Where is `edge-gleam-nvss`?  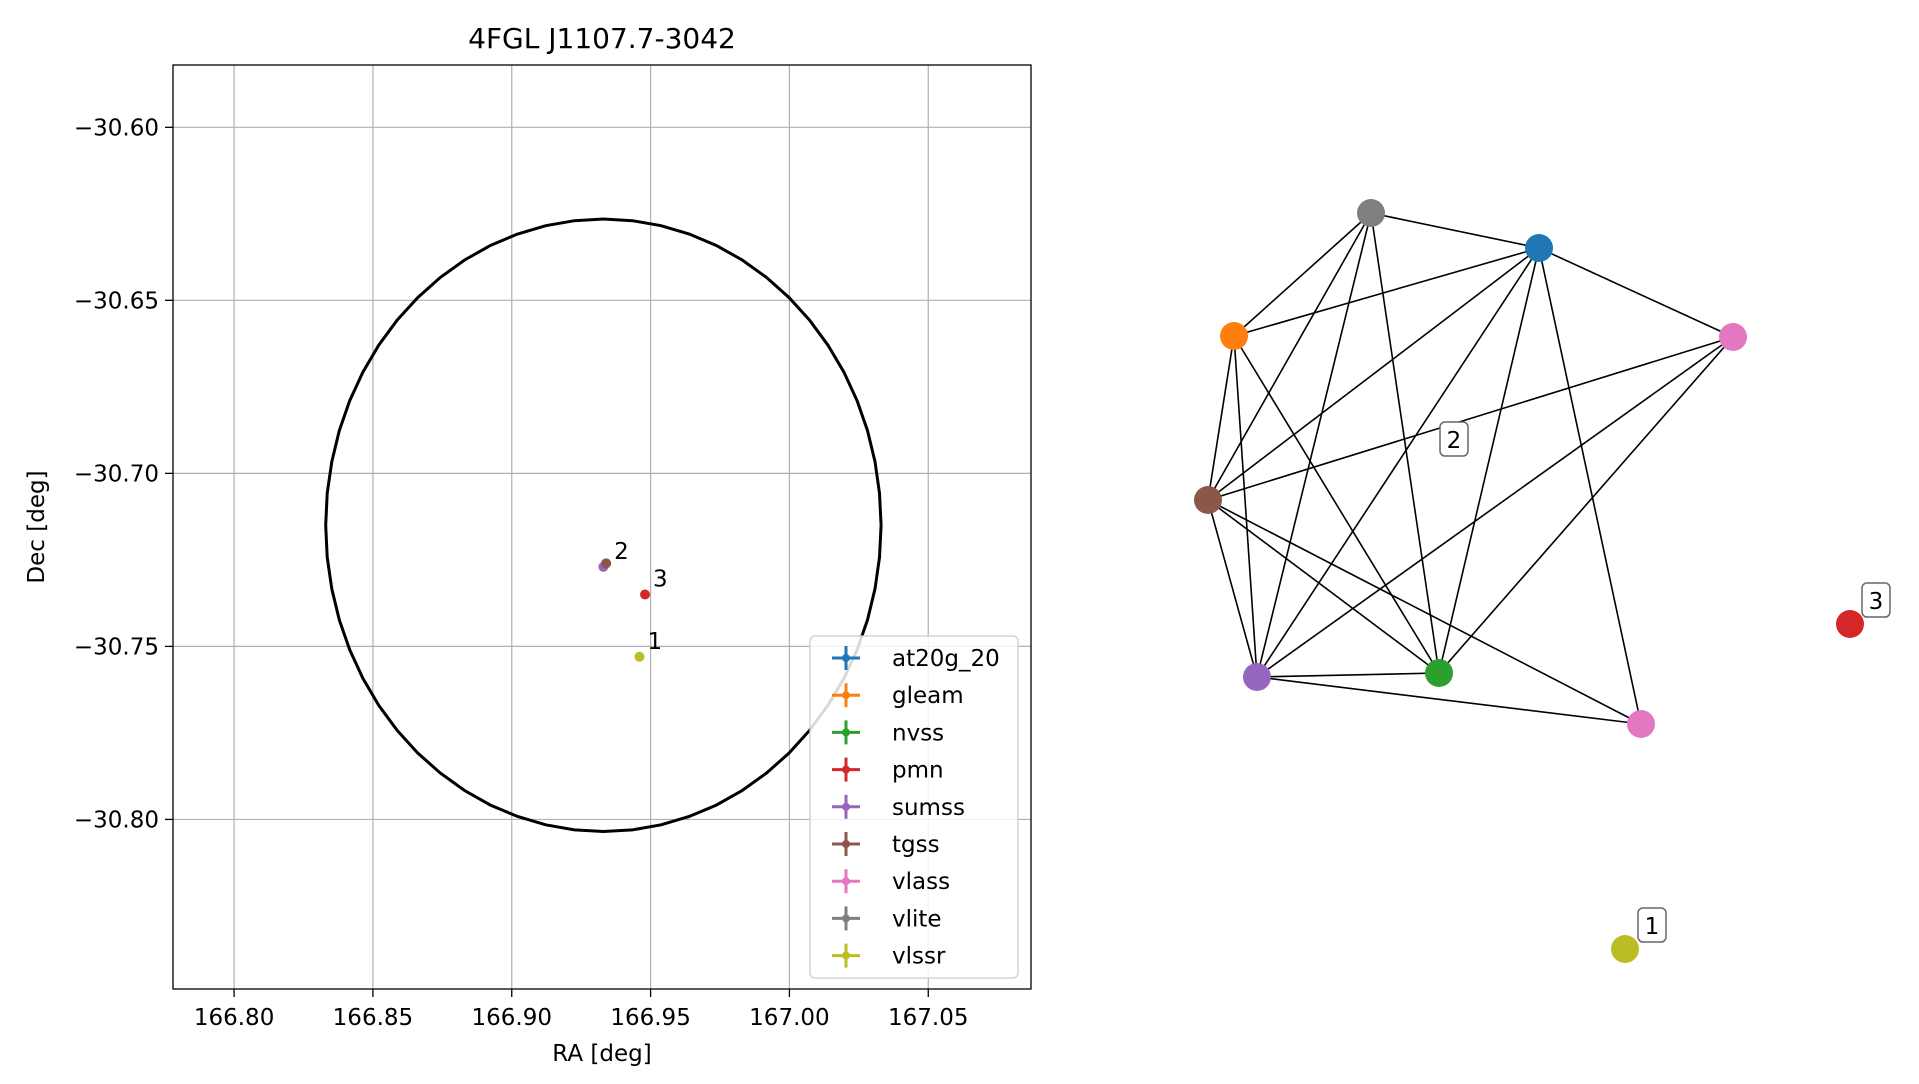
edge-gleam-nvss is located at coordinates (1336, 504).